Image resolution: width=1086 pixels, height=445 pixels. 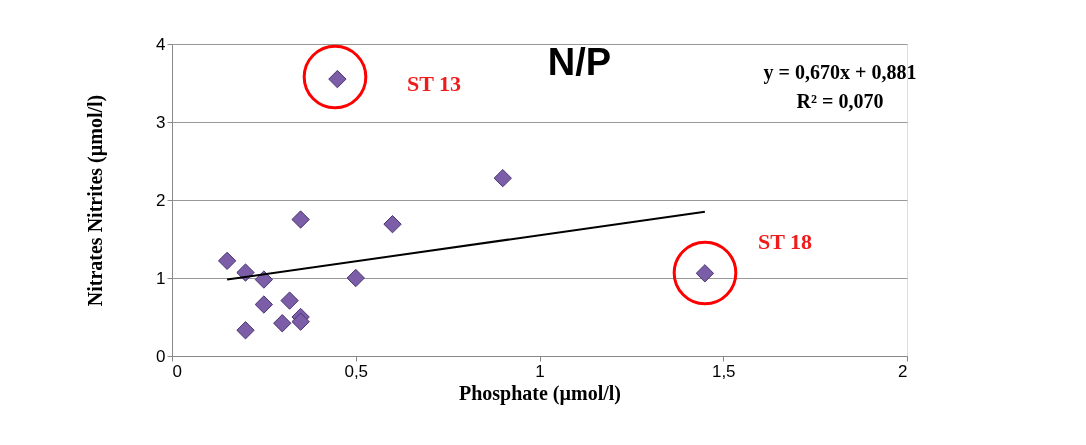 What do you see at coordinates (840, 72) in the screenshot?
I see `annotation: y = 0,670x + 0,881` at bounding box center [840, 72].